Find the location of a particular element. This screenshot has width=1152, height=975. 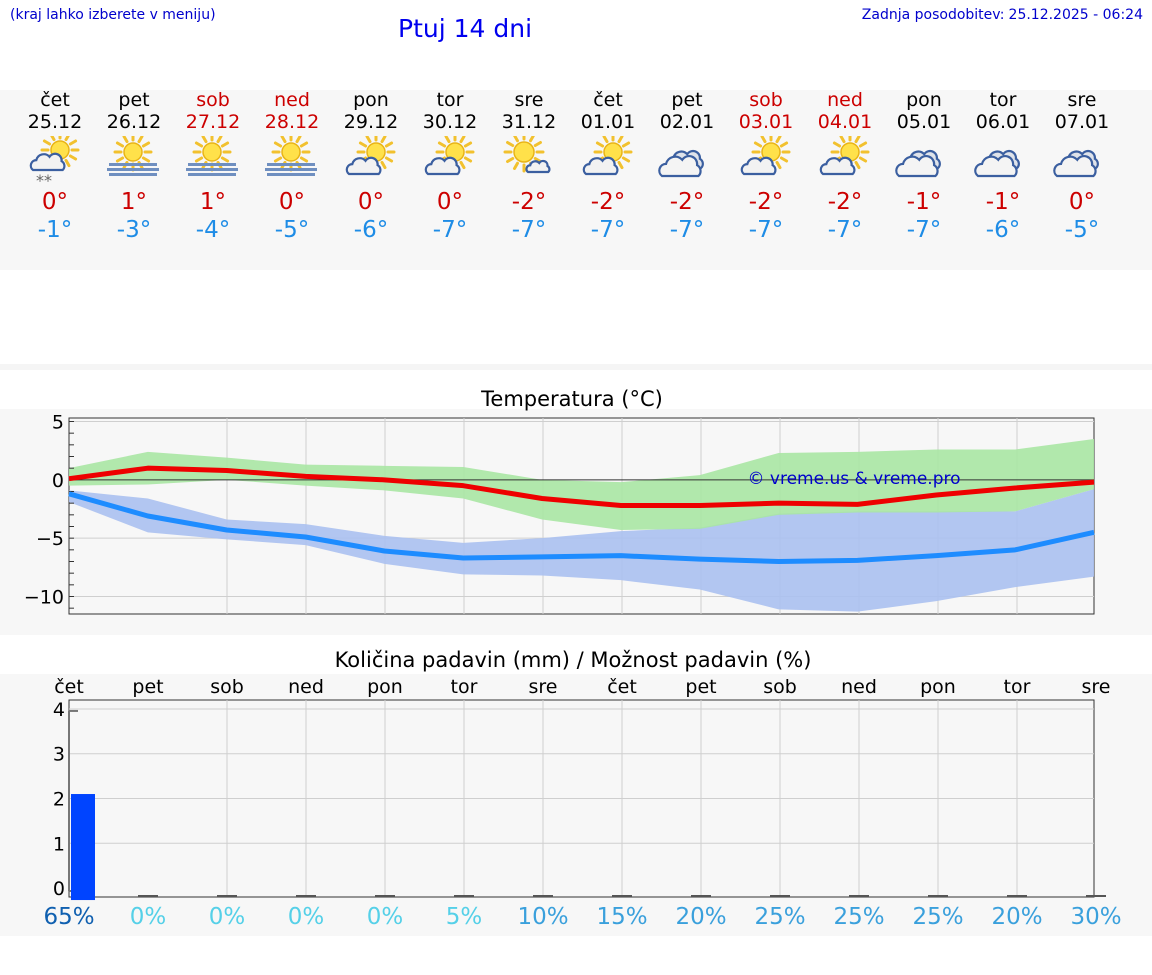

y-tick-label: 2 is located at coordinates (59, 800).